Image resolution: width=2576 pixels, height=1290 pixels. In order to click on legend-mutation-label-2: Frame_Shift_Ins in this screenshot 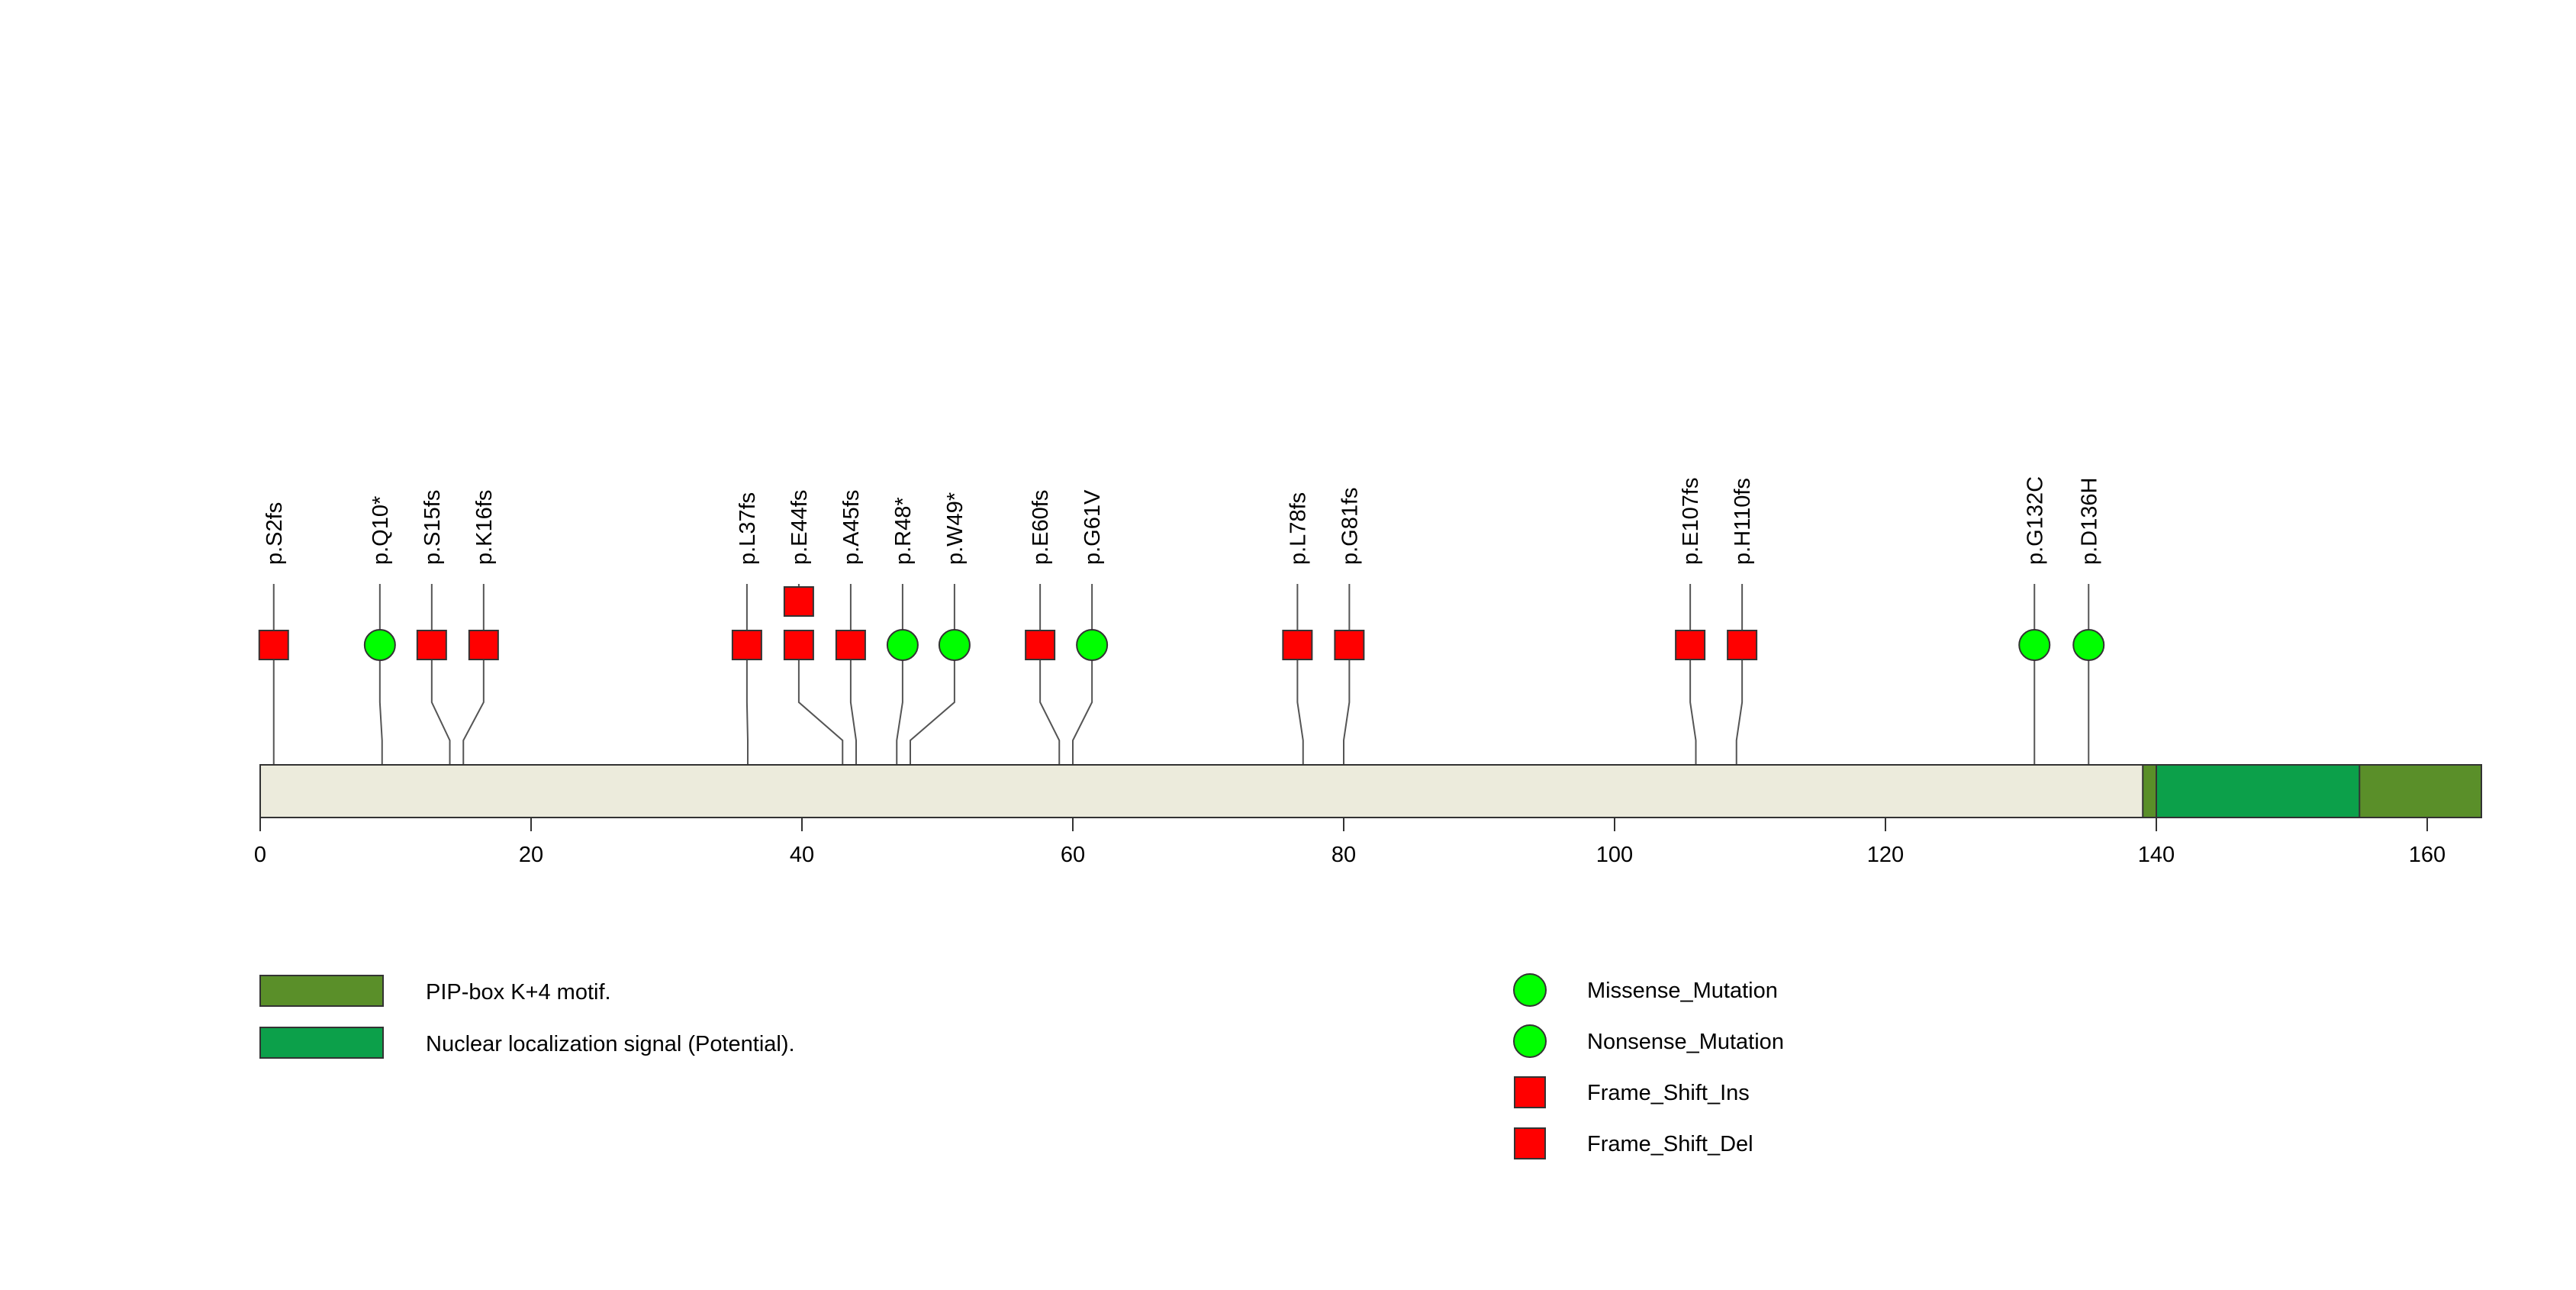, I will do `click(1668, 1093)`.